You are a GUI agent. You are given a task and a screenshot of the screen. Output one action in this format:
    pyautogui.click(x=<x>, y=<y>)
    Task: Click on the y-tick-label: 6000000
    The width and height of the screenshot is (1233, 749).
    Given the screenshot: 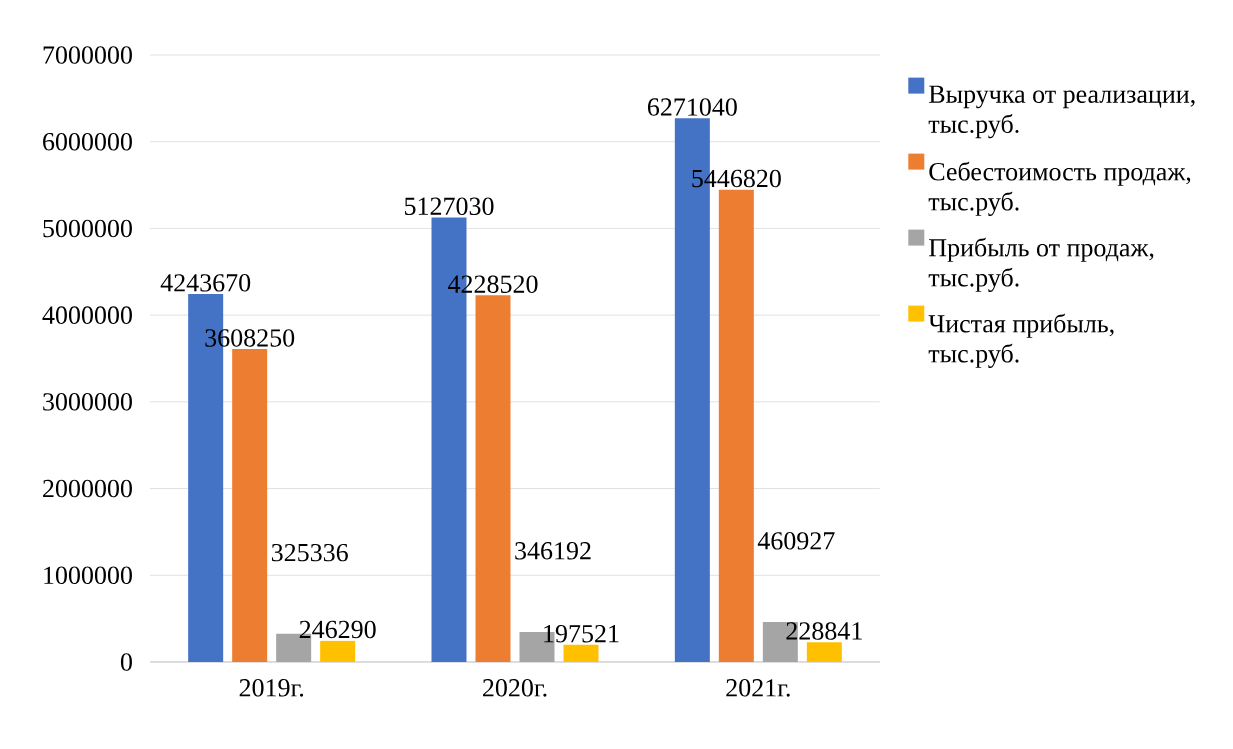 What is the action you would take?
    pyautogui.click(x=87, y=141)
    